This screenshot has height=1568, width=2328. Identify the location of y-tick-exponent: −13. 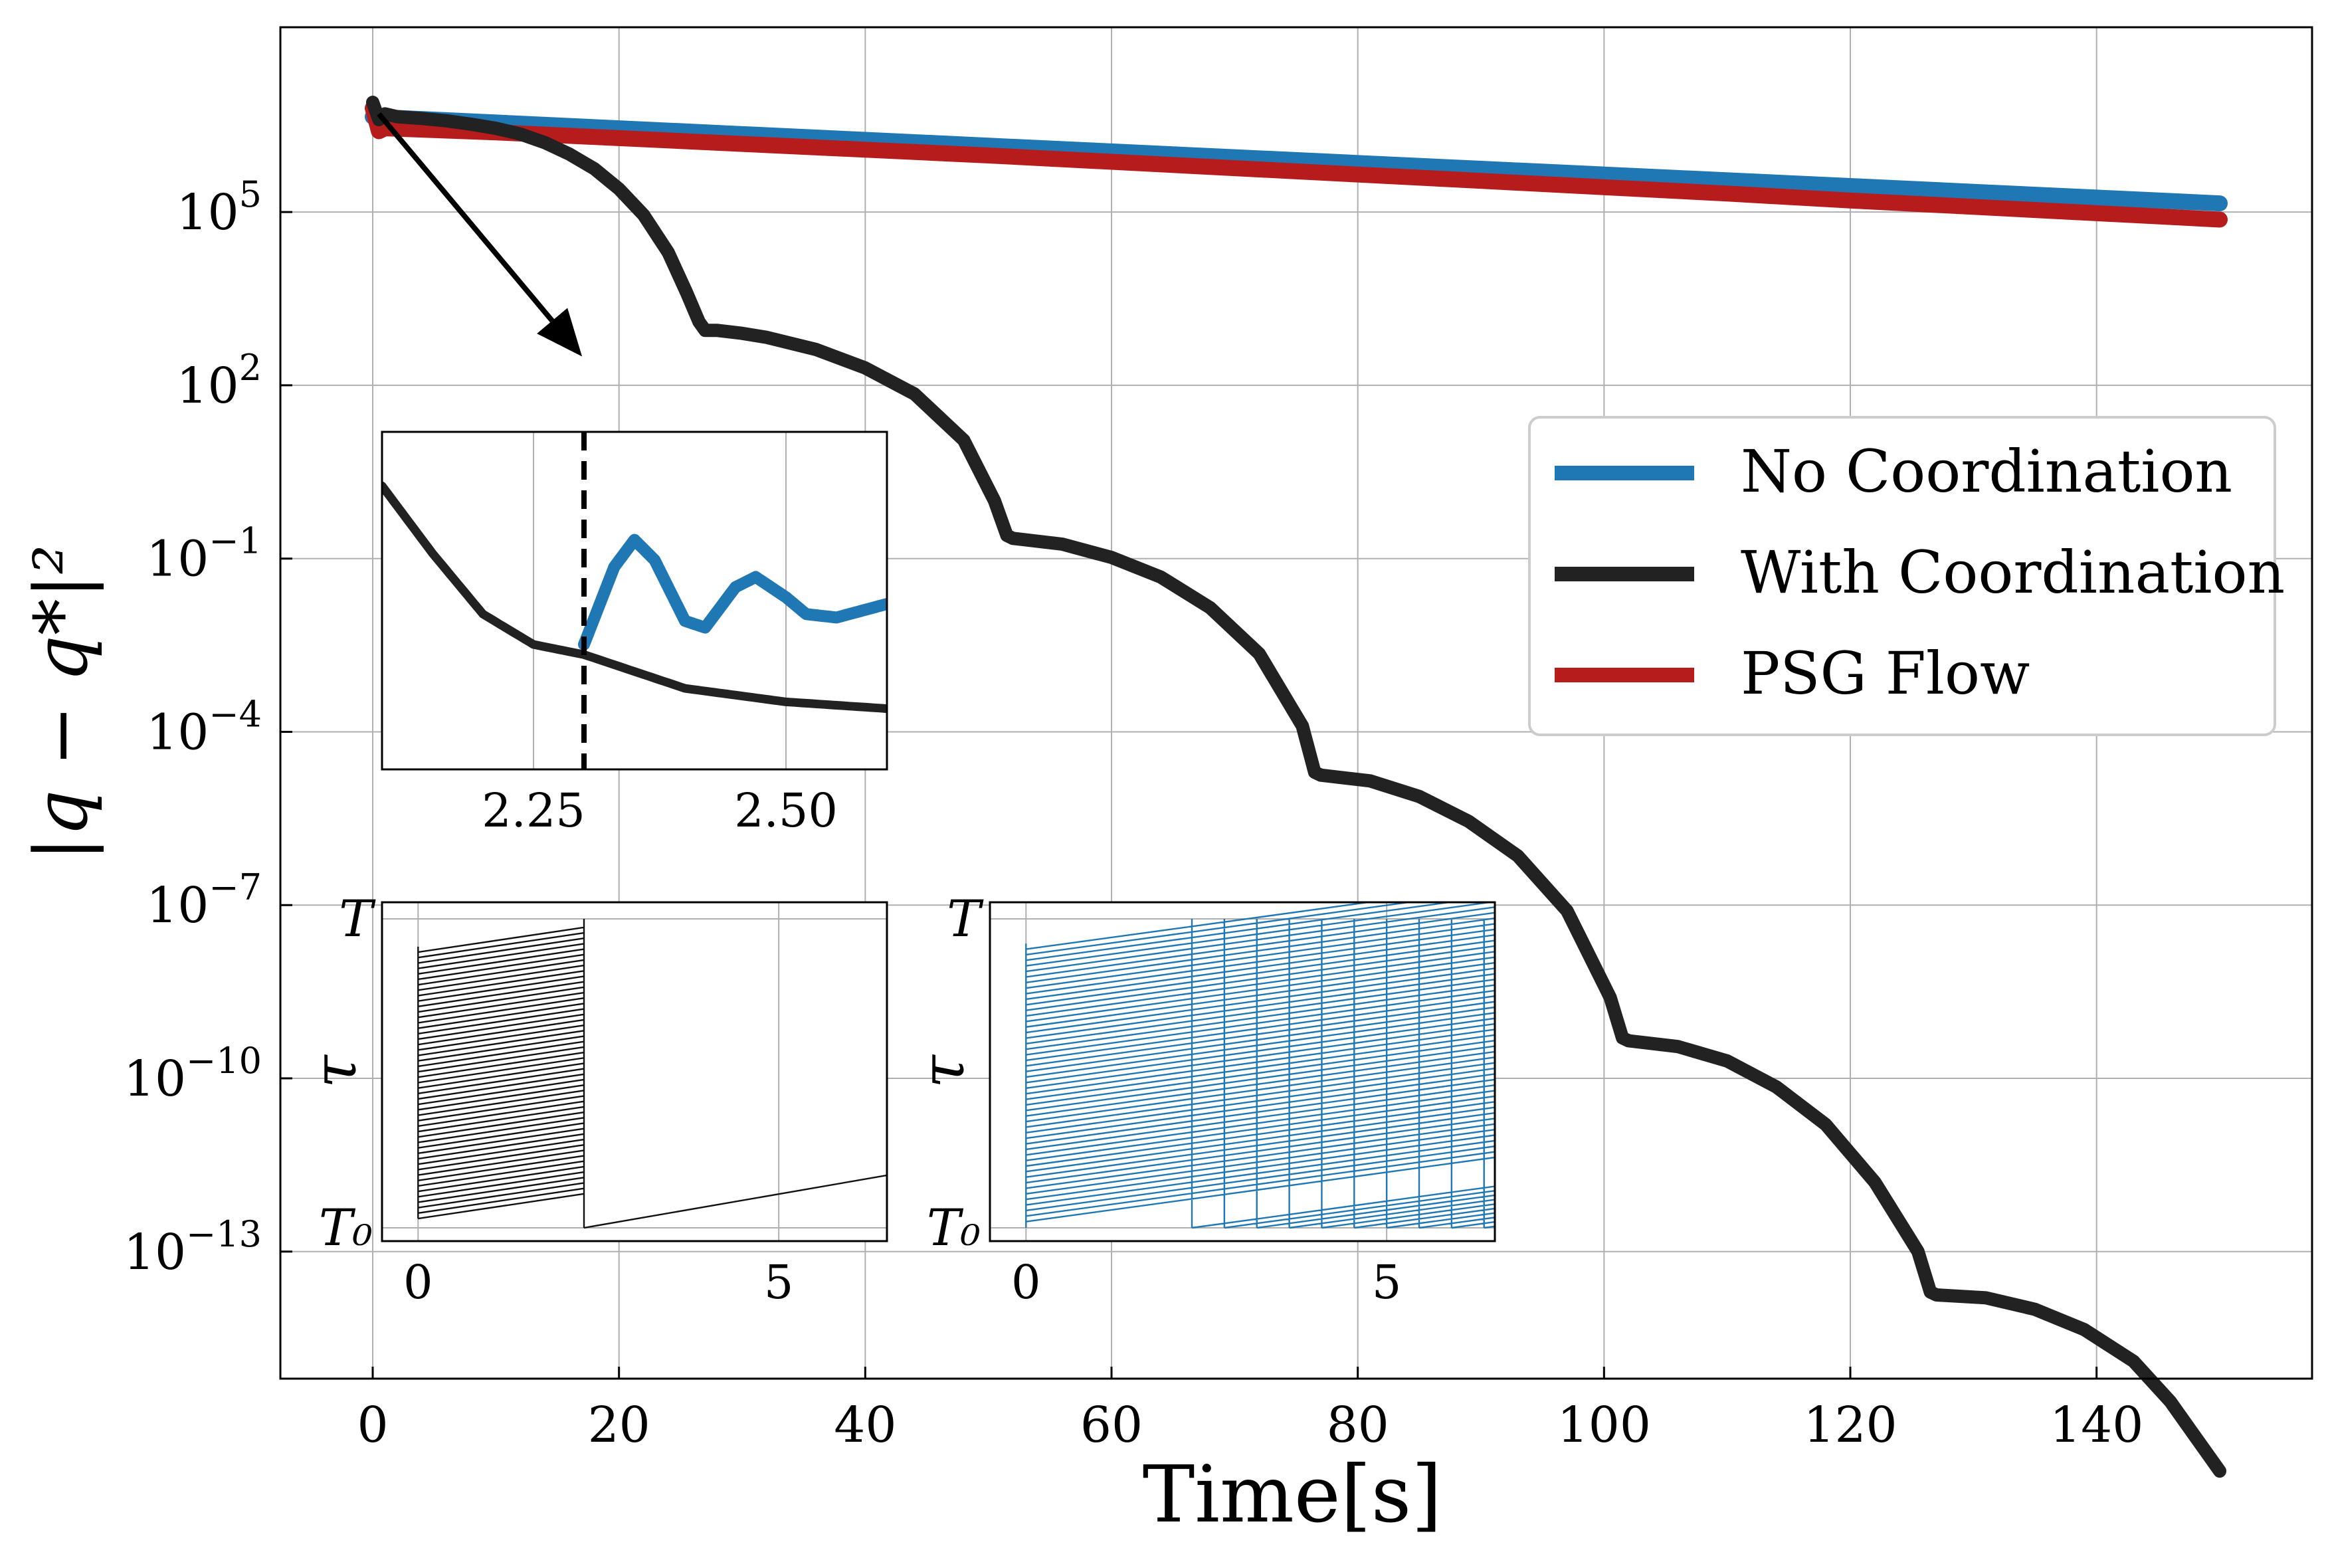
(224, 1234).